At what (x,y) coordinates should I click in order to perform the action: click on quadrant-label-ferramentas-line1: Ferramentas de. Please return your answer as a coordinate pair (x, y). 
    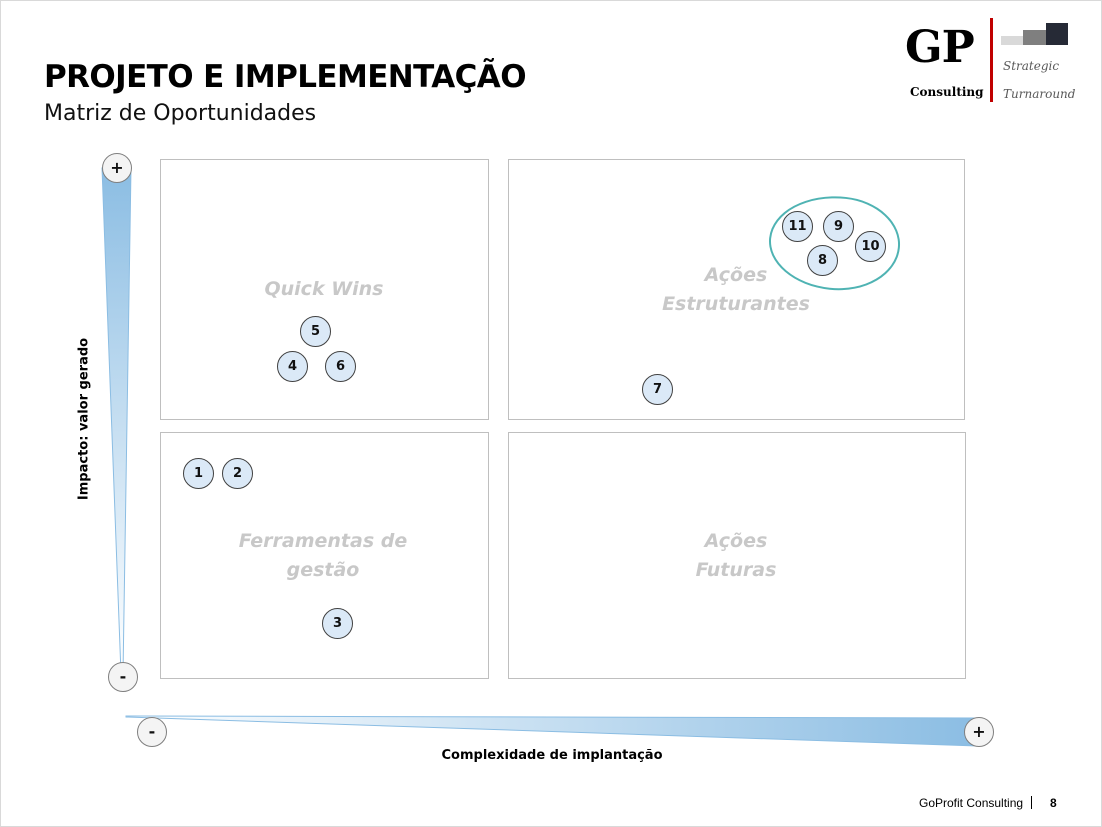
    Looking at the image, I should click on (323, 541).